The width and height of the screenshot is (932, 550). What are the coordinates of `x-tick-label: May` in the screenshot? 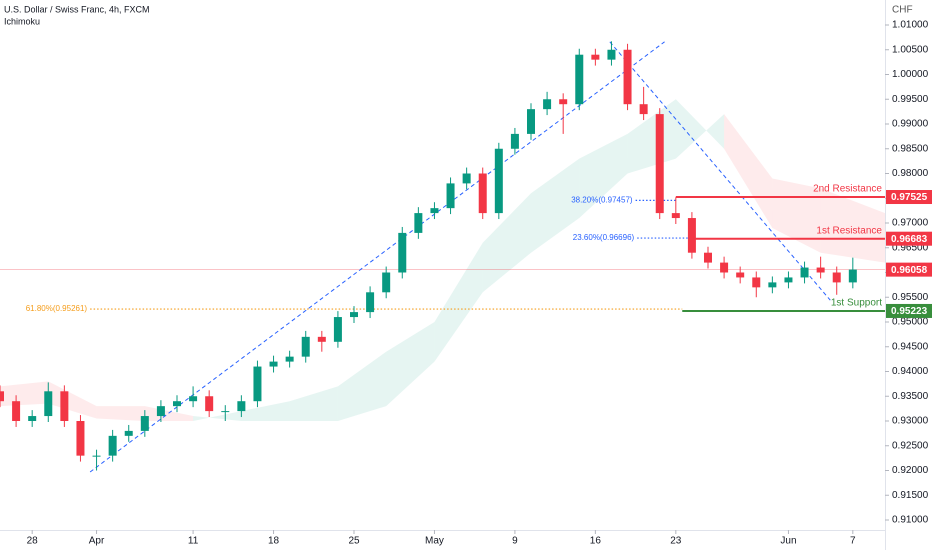 It's located at (434, 541).